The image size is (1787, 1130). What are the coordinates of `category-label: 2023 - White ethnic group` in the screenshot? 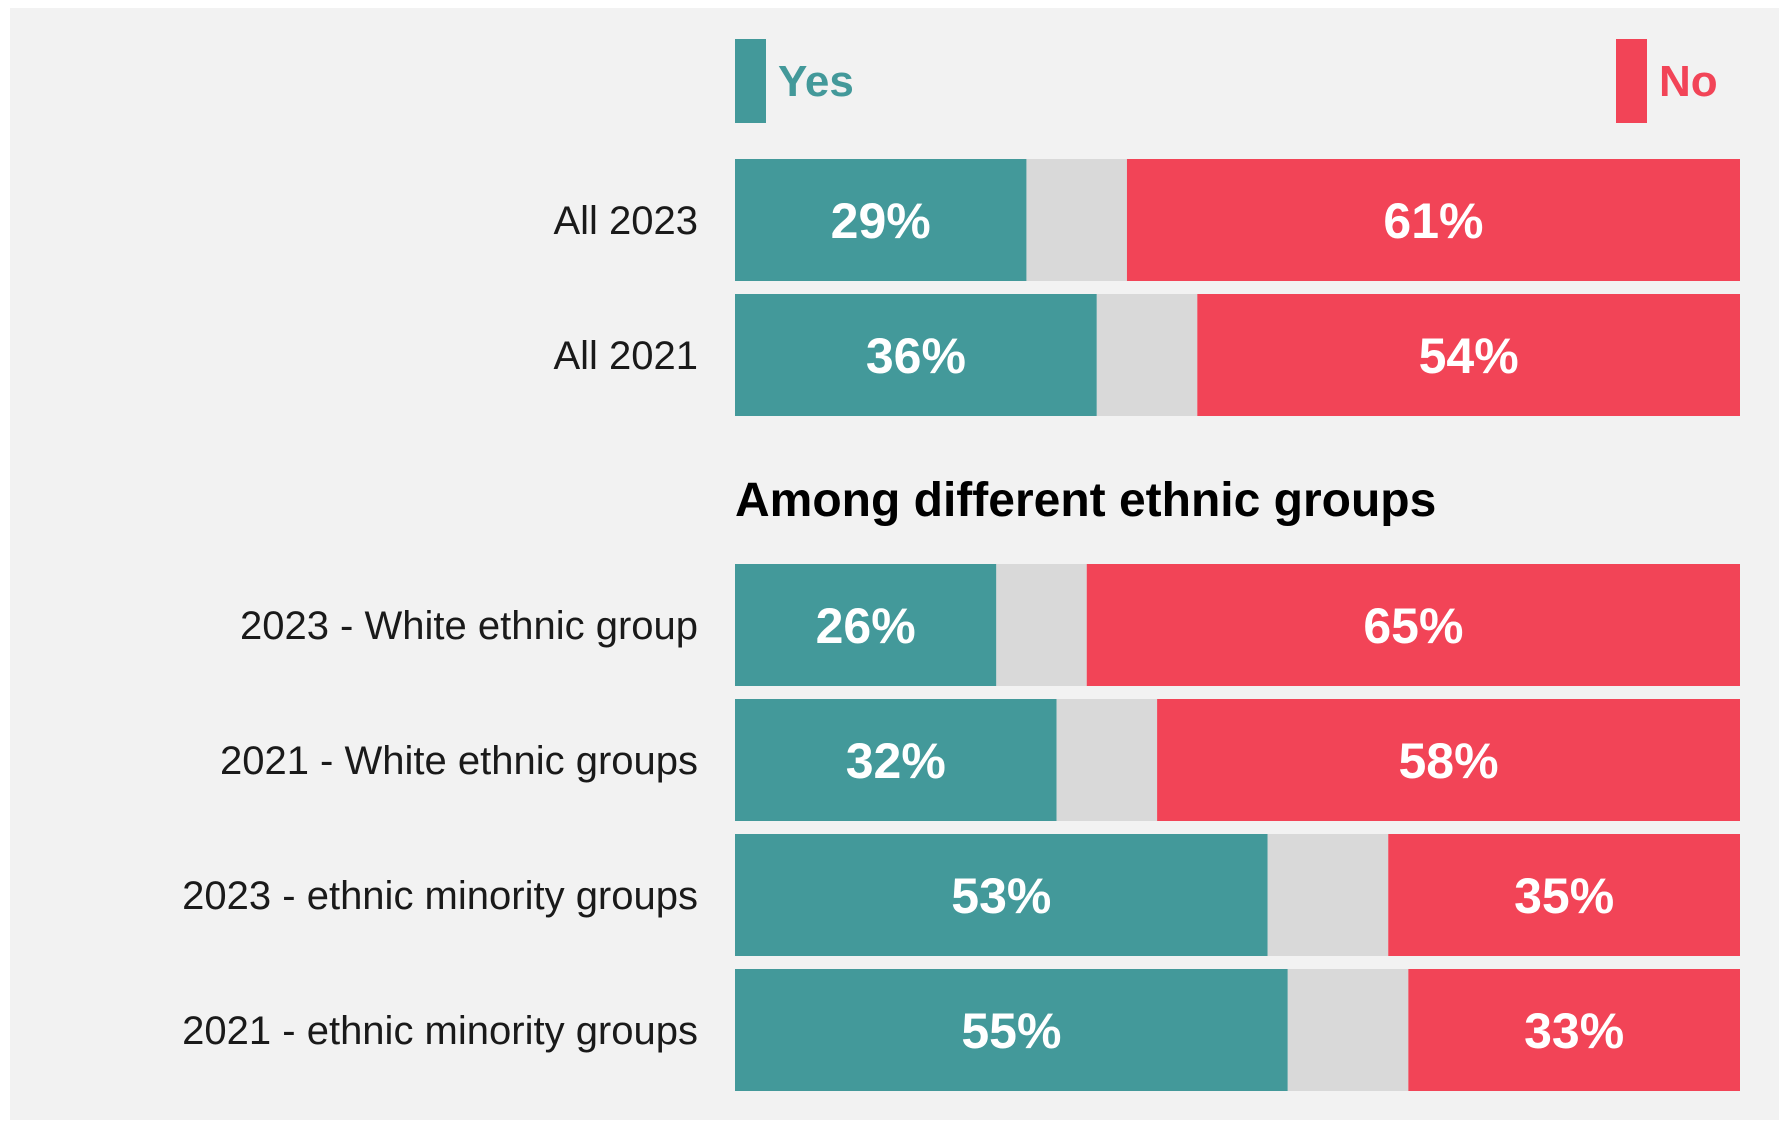 It's located at (469, 626).